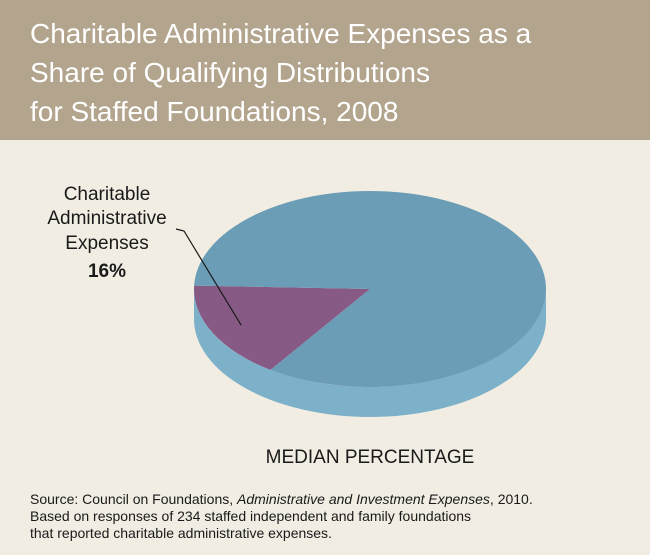 This screenshot has width=650, height=555. Describe the element at coordinates (107, 218) in the screenshot. I see `slice-label-line-2: Administrative` at that location.